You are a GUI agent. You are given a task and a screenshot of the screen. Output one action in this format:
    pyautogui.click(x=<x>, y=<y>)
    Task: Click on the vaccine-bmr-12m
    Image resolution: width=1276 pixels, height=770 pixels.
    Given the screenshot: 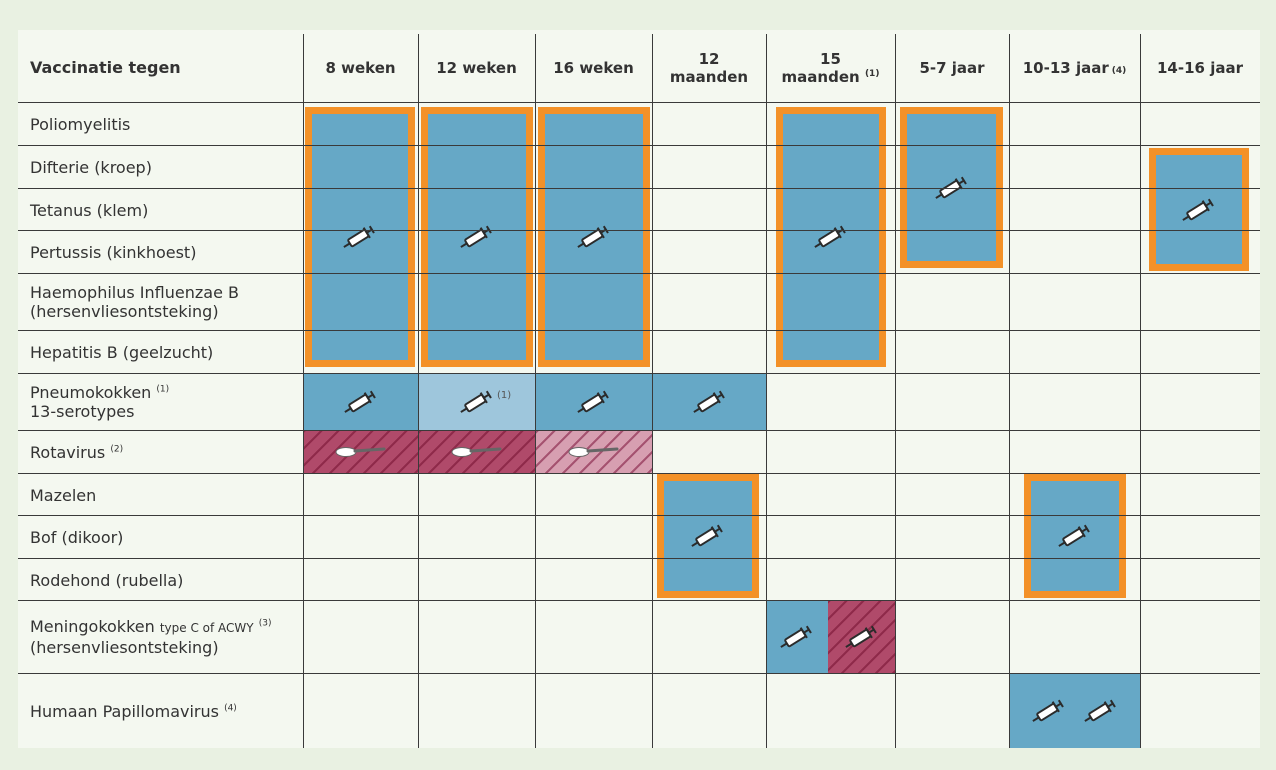 What is the action you would take?
    pyautogui.click(x=708, y=536)
    